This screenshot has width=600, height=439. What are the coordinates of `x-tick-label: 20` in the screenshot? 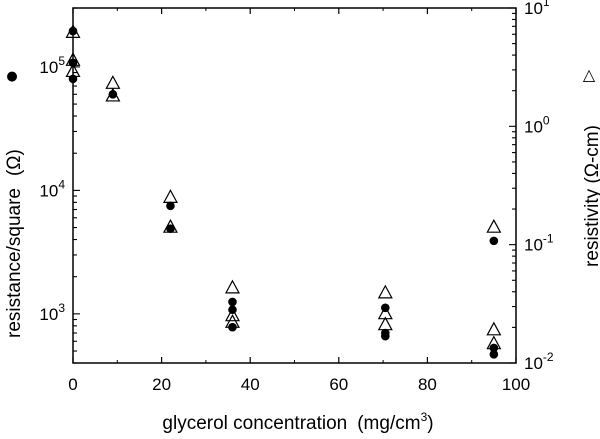 It's located at (161, 384).